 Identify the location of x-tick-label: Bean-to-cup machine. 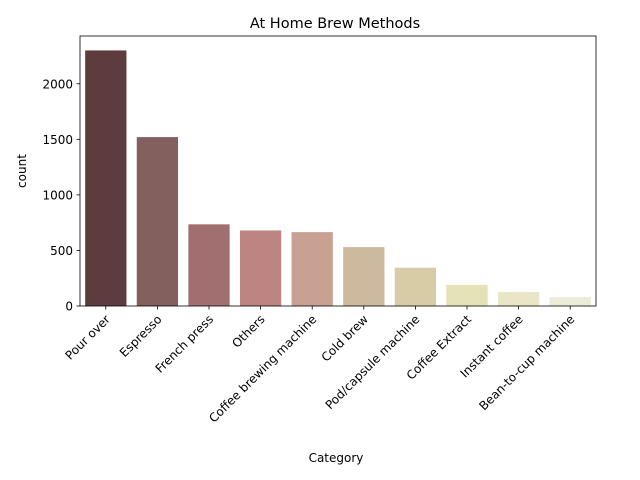
(526, 362).